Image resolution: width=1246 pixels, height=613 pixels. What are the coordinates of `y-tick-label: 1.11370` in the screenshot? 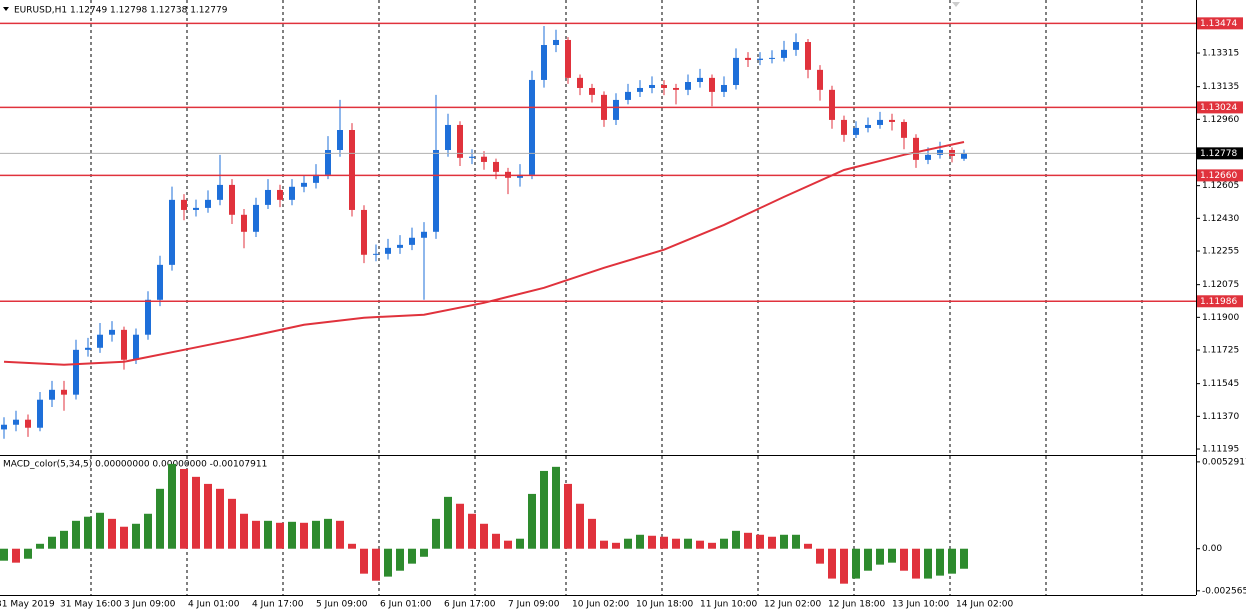 It's located at (1220, 417).